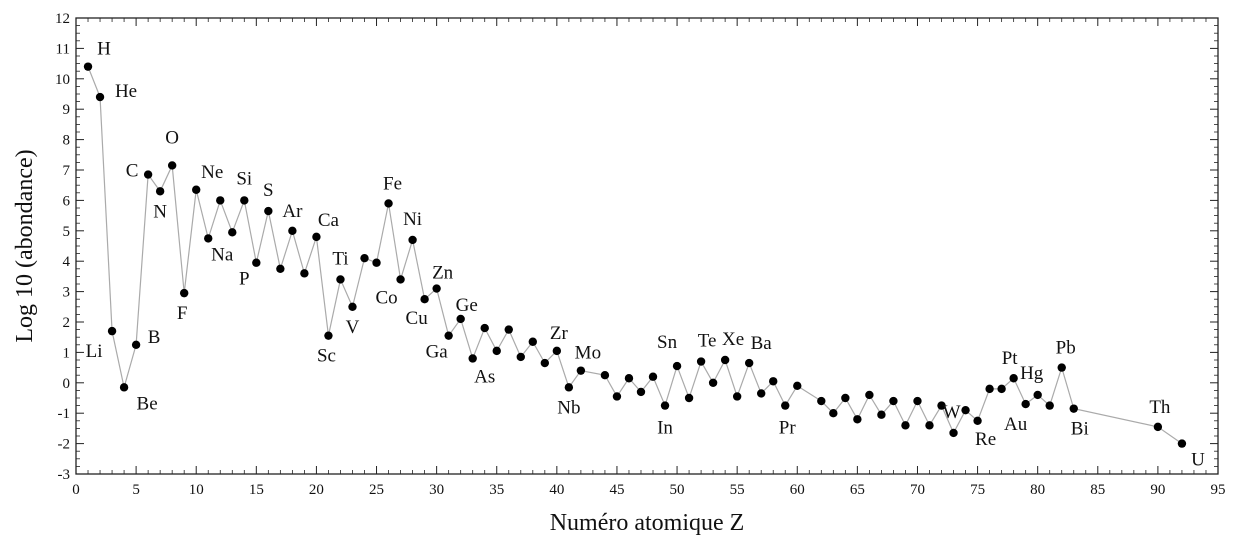 Image resolution: width=1240 pixels, height=544 pixels. I want to click on element-label-v: V, so click(353, 327).